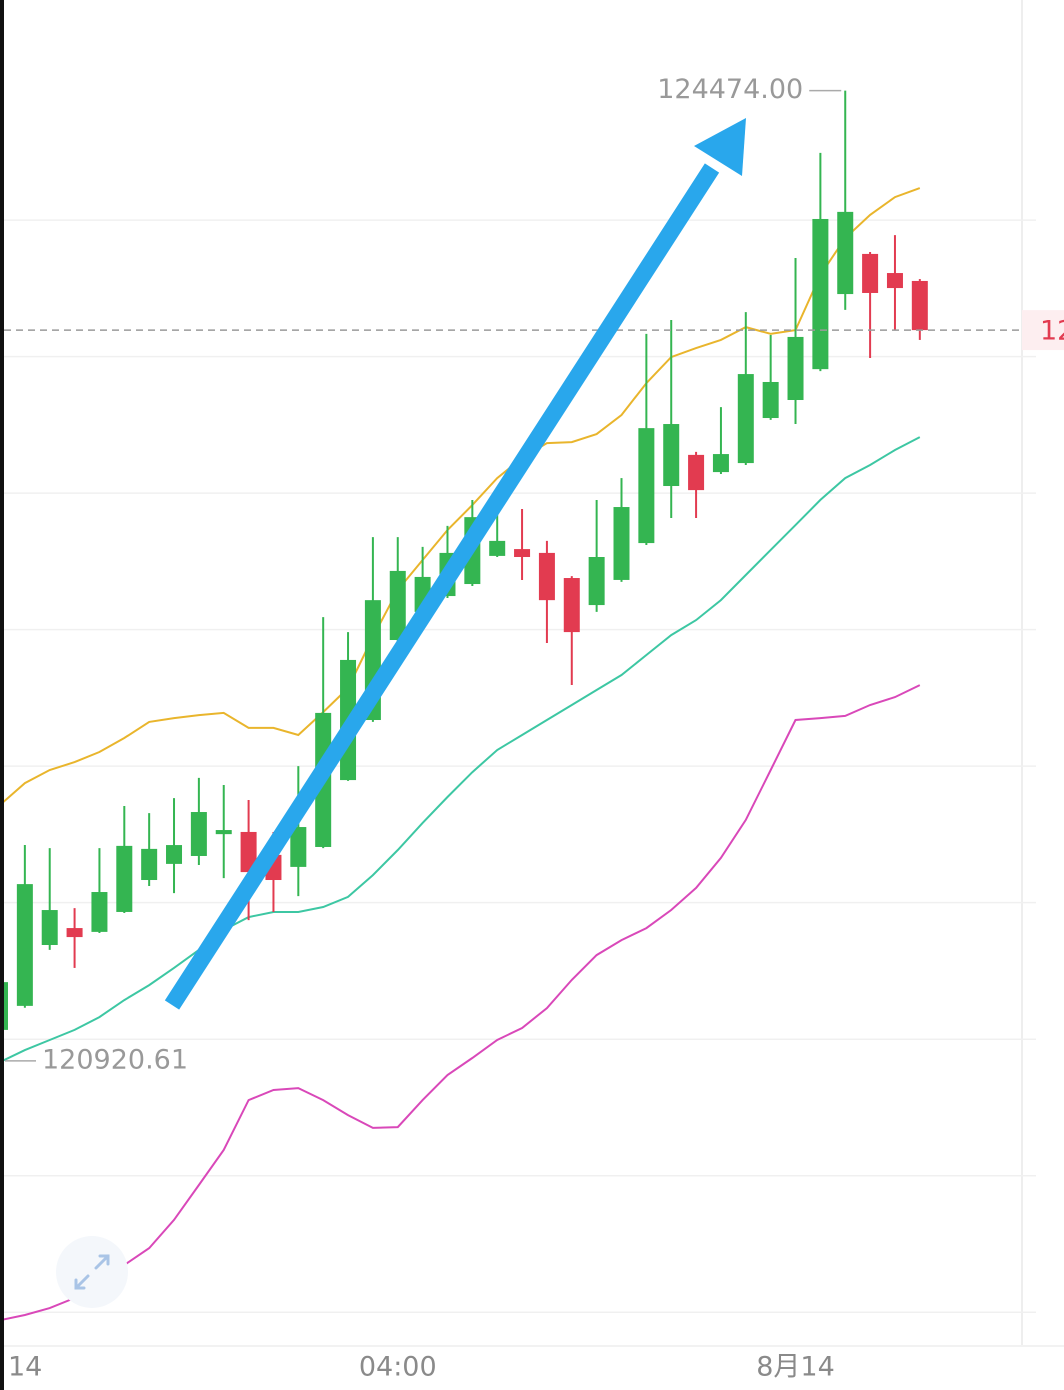  I want to click on annotation-label: 124474.00, so click(730, 89).